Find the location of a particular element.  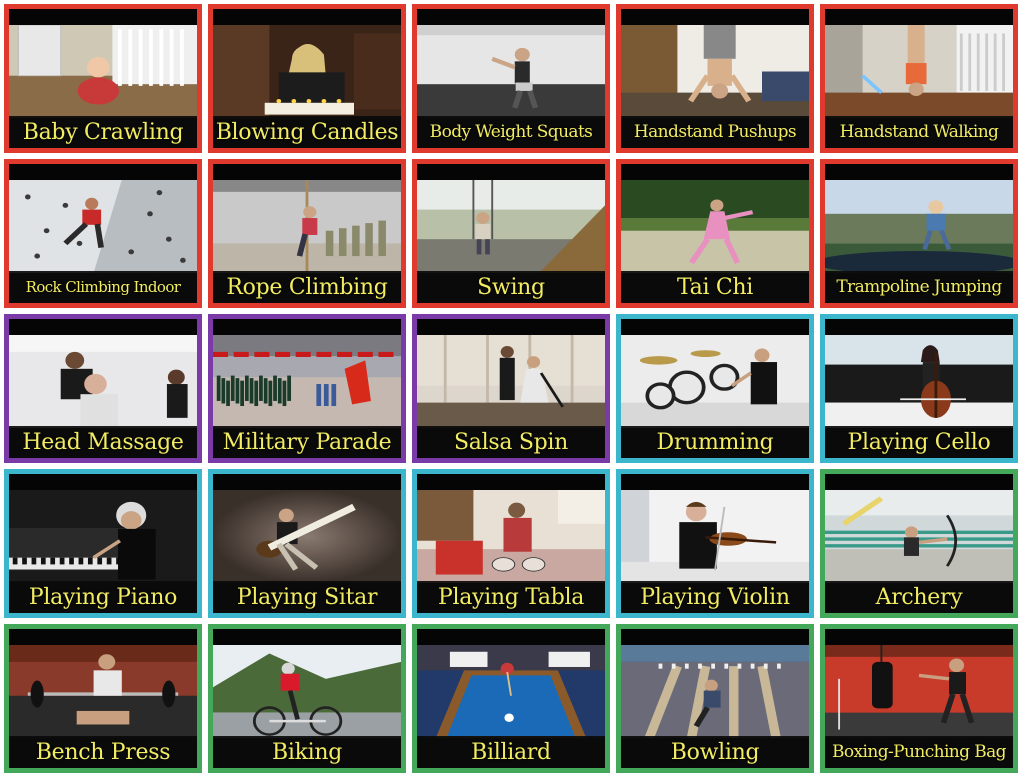

video-thumbnail-tile: Drumming is located at coordinates (715, 388).